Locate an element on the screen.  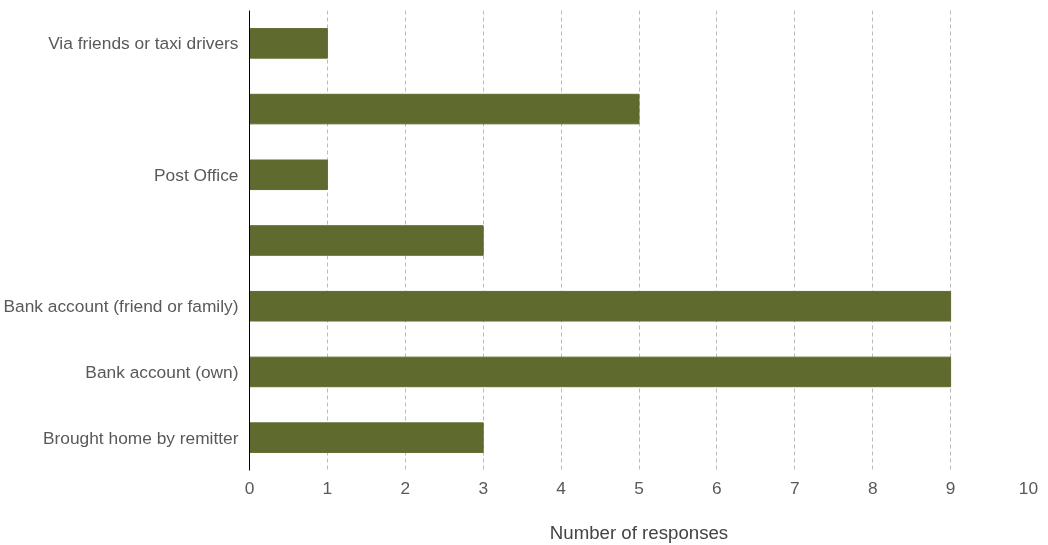
x-tick-label: 8 is located at coordinates (872, 487).